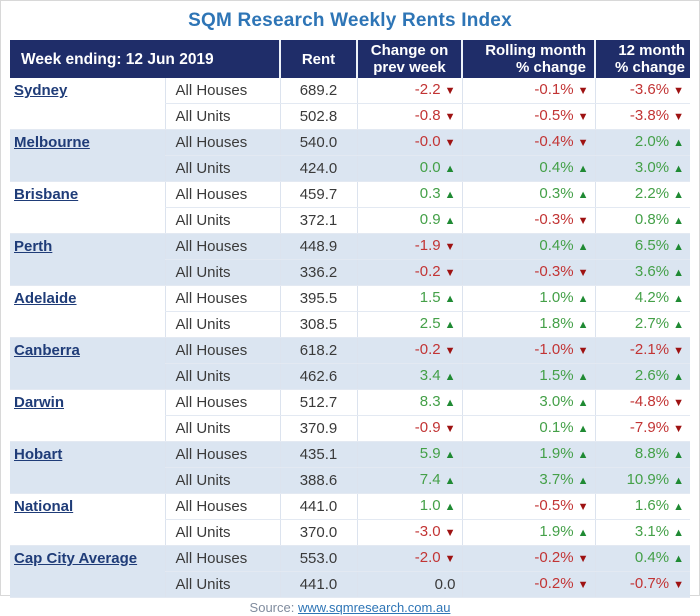 The width and height of the screenshot is (700, 616). I want to click on value-text: 2.0%, so click(652, 141).